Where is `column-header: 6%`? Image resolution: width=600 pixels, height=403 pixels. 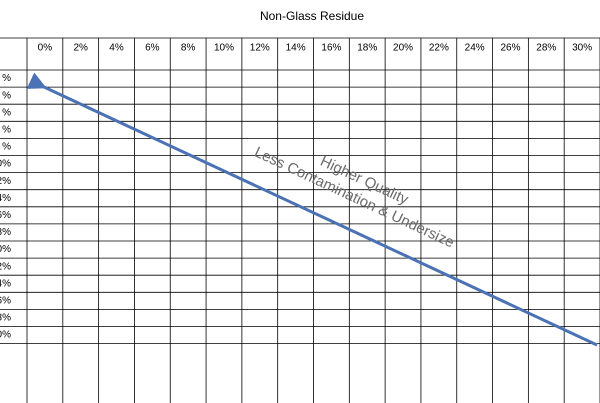 column-header: 6% is located at coordinates (152, 48).